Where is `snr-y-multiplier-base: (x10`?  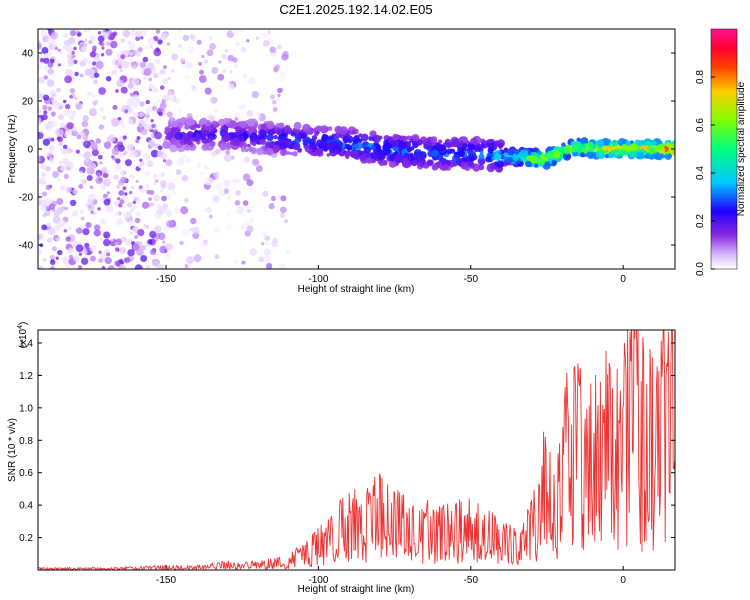 snr-y-multiplier-base: (x10 is located at coordinates (23, 338).